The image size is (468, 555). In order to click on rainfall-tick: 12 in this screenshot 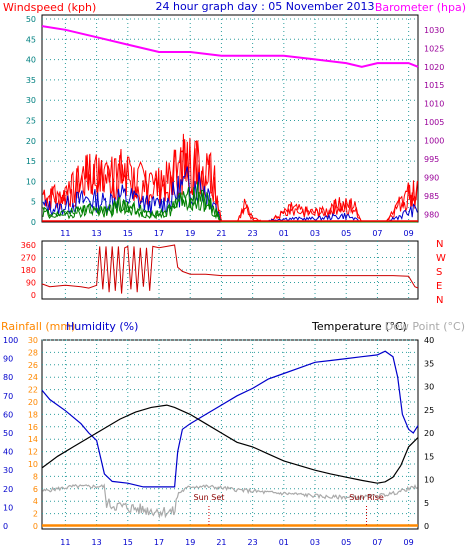, I will do `click(33, 452)`.